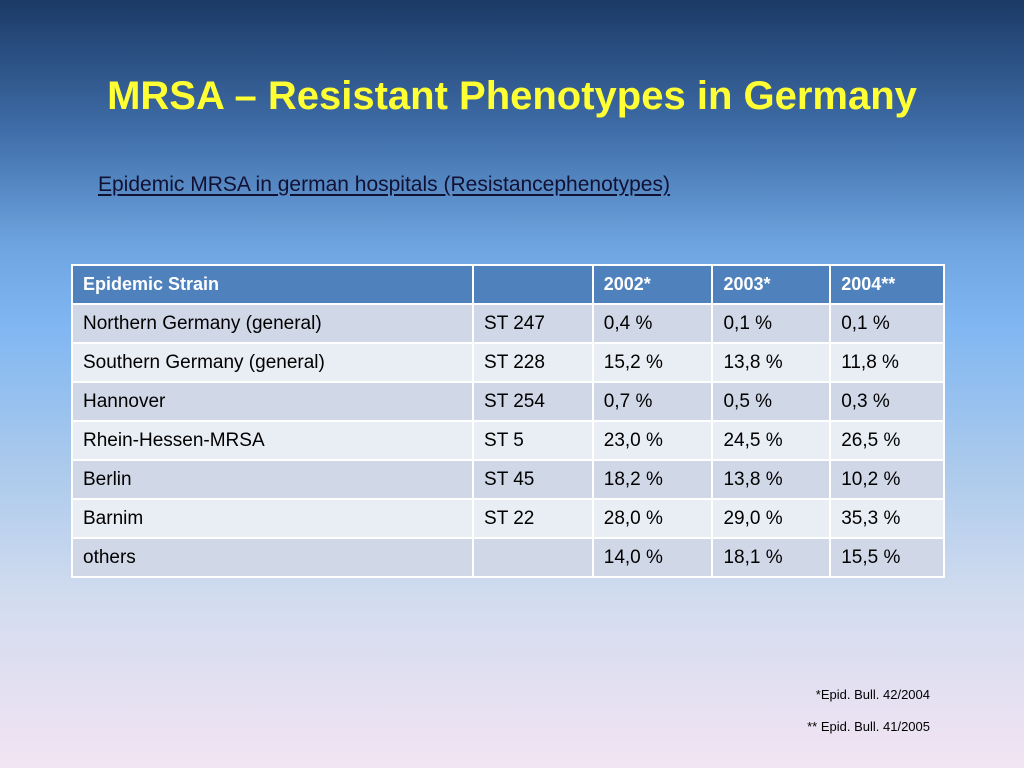  I want to click on table-header-row: Epidemic Strain 2002* 2003* 2004**, so click(507, 284).